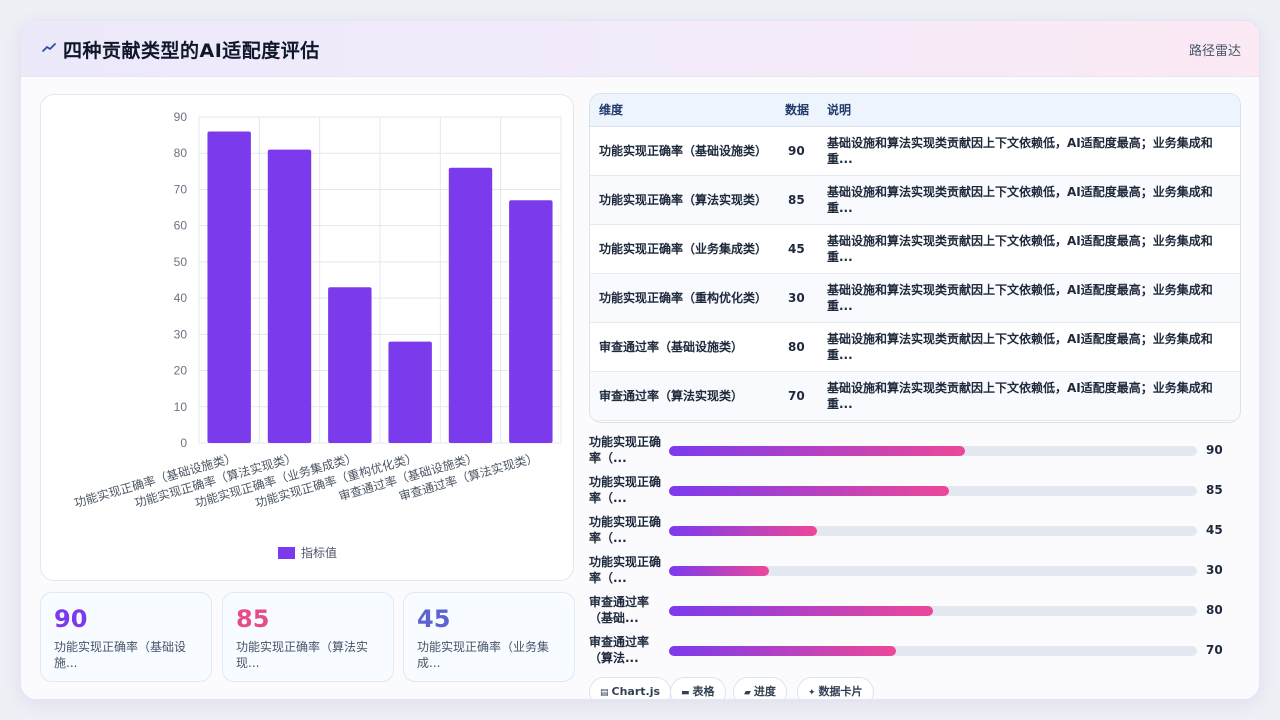  I want to click on cell-value: 45, so click(797, 249).